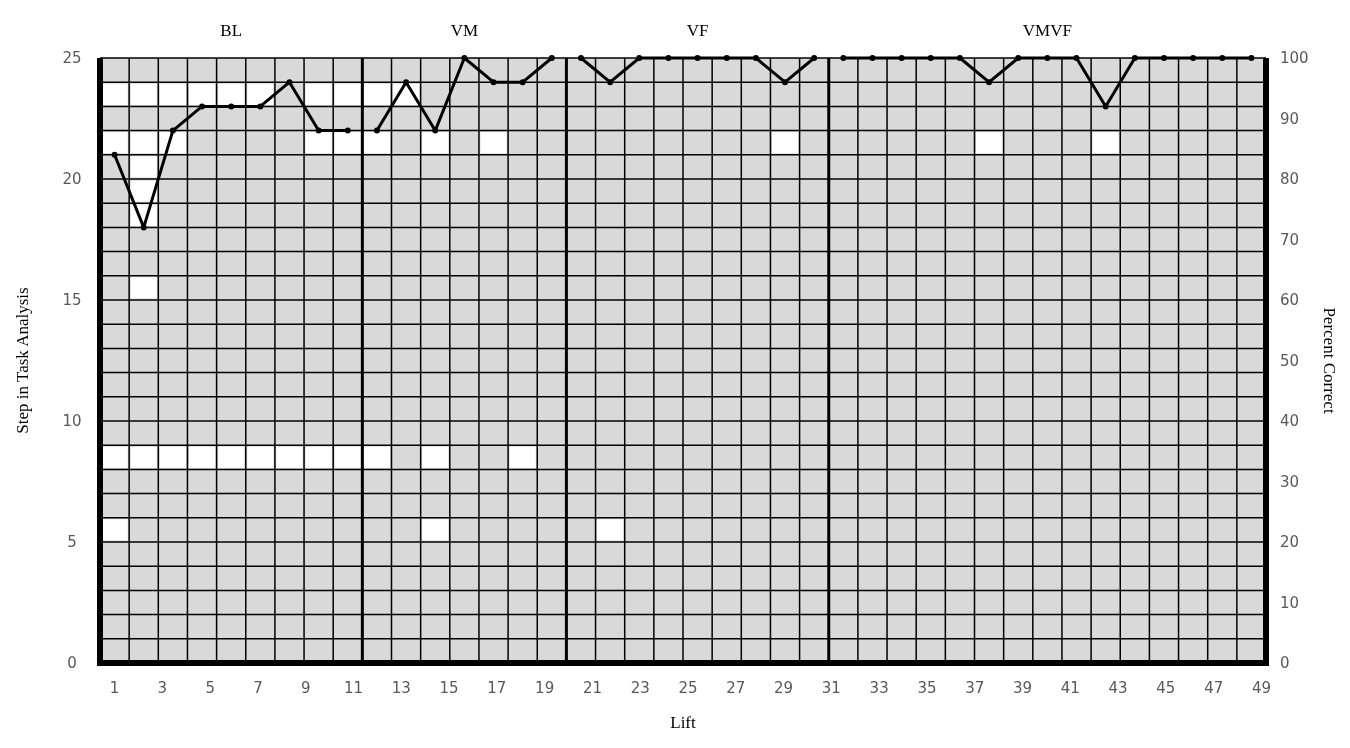  What do you see at coordinates (72, 542) in the screenshot?
I see `y-tick-label: 5` at bounding box center [72, 542].